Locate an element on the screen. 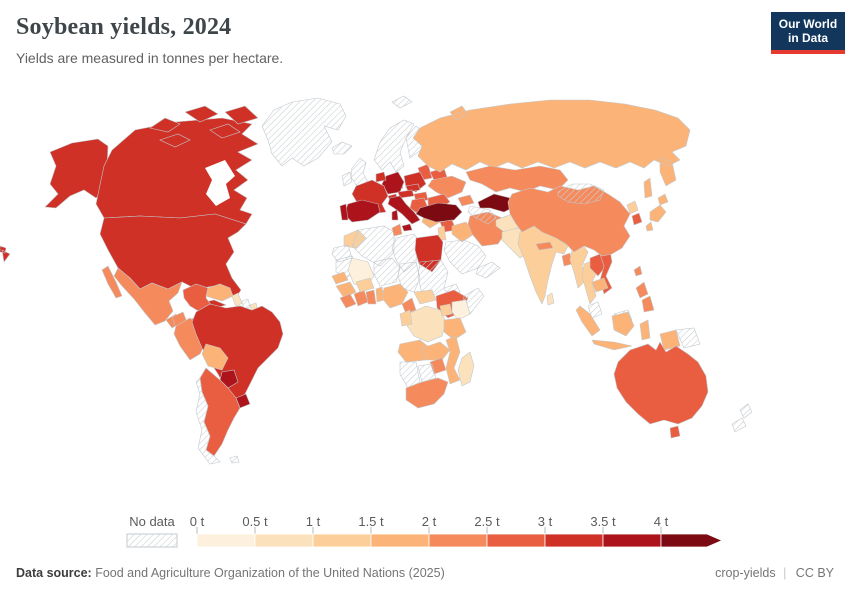 The width and height of the screenshot is (850, 600). legend-color-bar is located at coordinates (460, 540).